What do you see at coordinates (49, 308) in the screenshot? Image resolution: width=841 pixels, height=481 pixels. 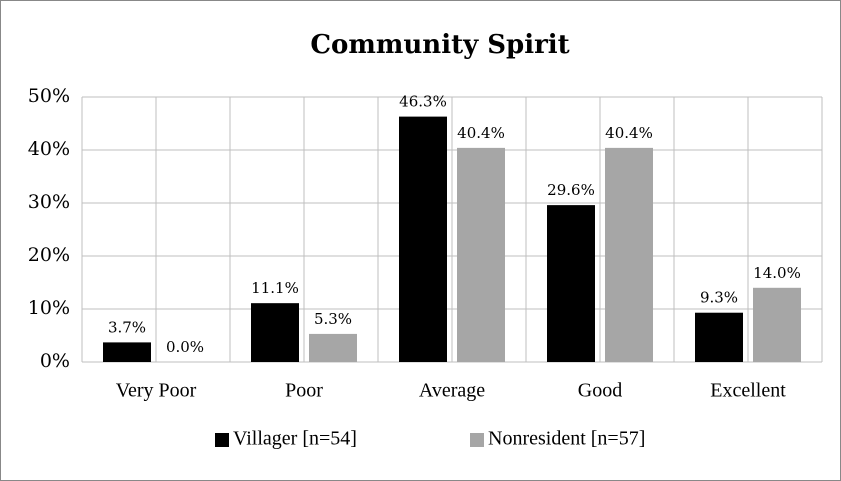 I see `y-tick-label: 10%` at bounding box center [49, 308].